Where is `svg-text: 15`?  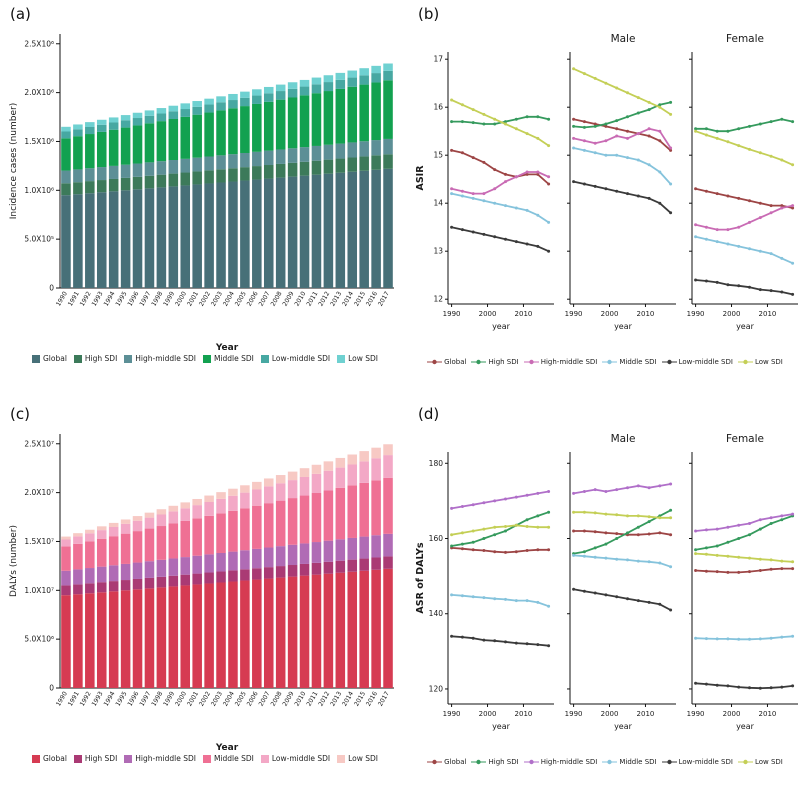 svg-text: 15 is located at coordinates (438, 155).